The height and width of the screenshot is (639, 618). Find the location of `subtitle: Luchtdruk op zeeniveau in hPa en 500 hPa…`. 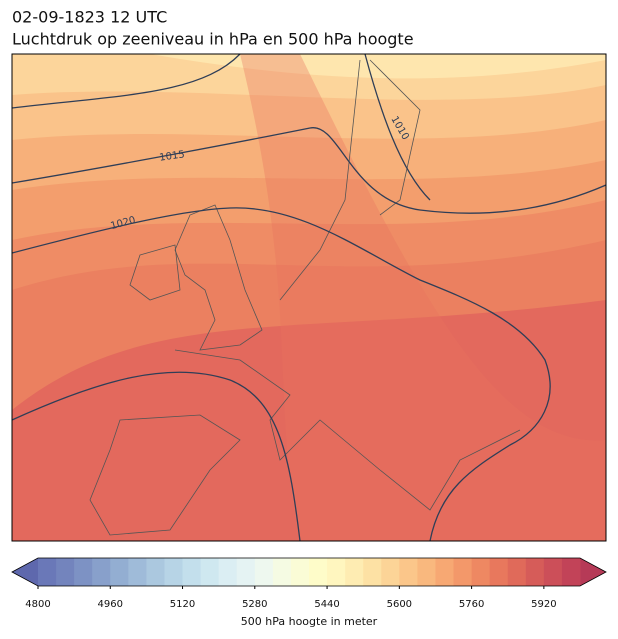

subtitle: Luchtdruk op zeeniveau in hPa en 500 hPa… is located at coordinates (213, 39).